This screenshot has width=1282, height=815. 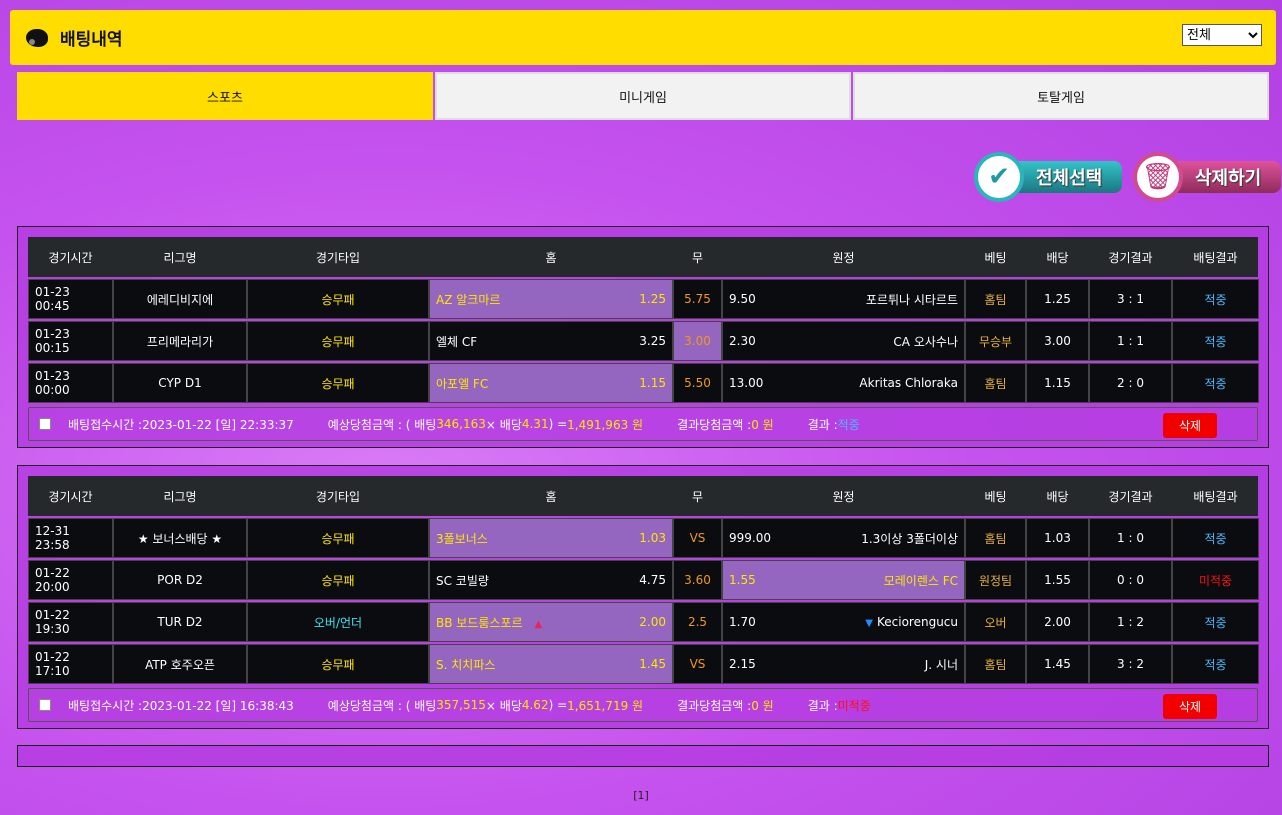 What do you see at coordinates (643, 37) in the screenshot?
I see `page-header: 배팅내역 전체` at bounding box center [643, 37].